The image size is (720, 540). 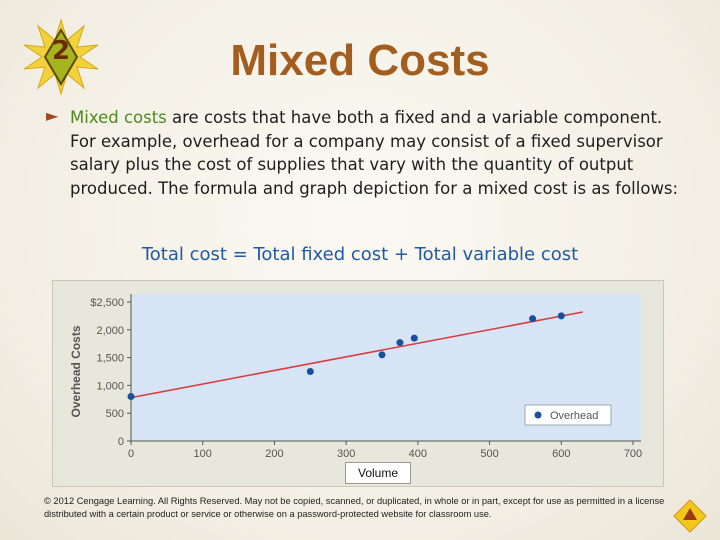 What do you see at coordinates (203, 454) in the screenshot?
I see `x-tick-label: 100` at bounding box center [203, 454].